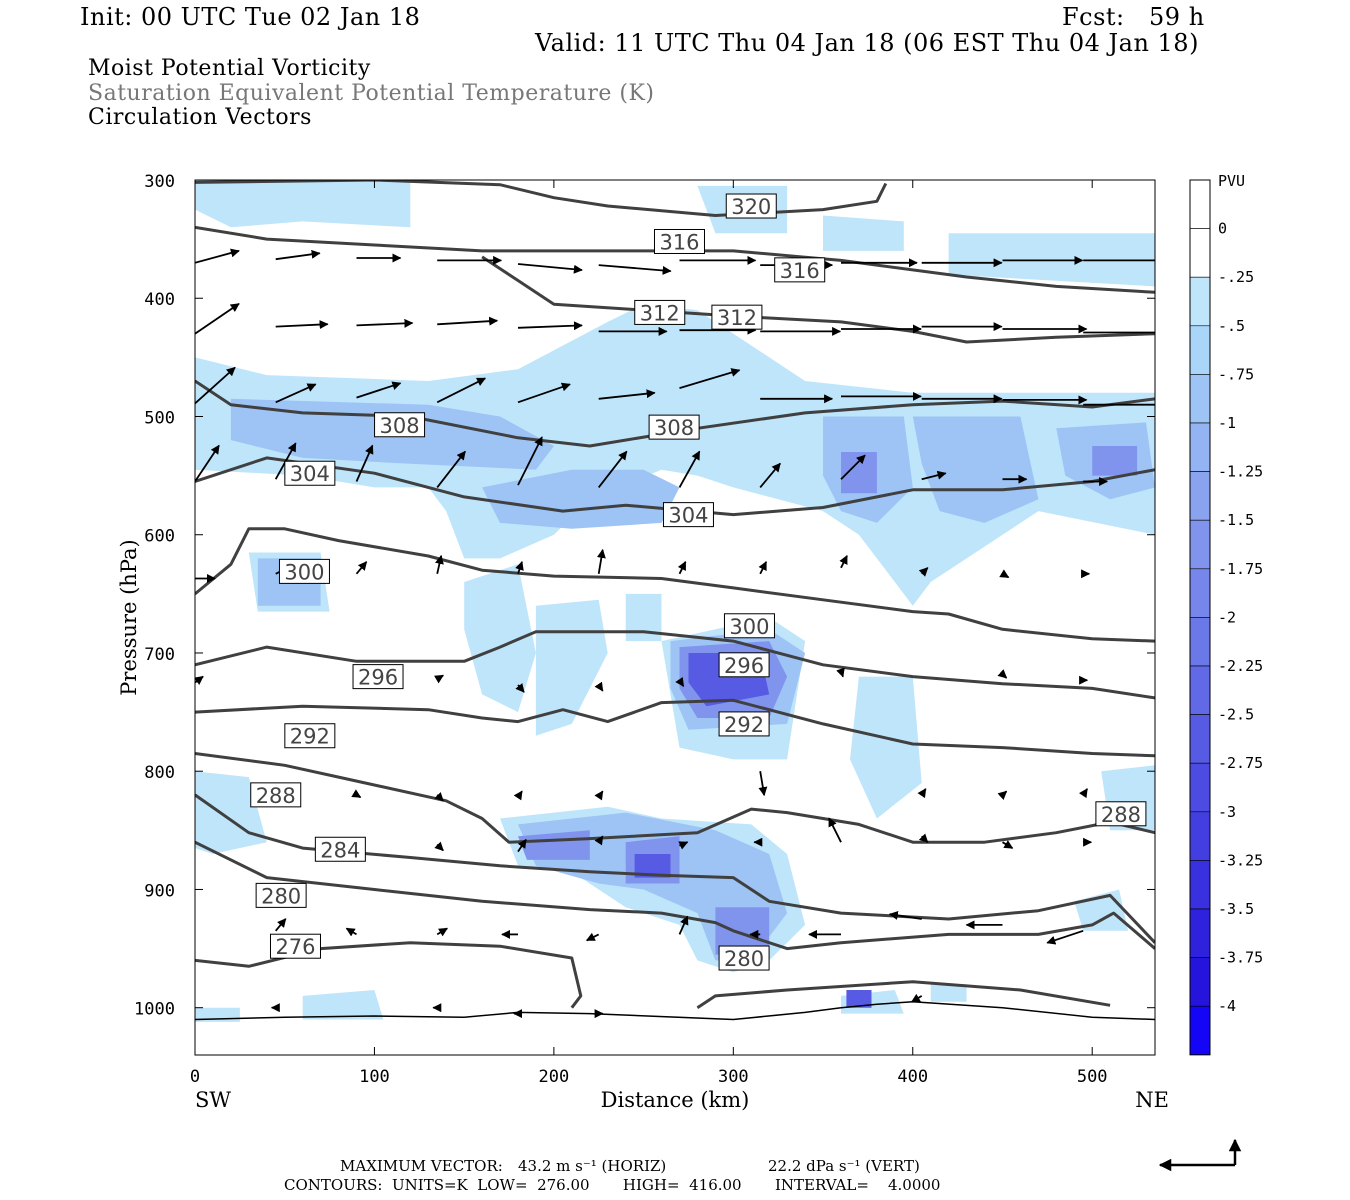 The width and height of the screenshot is (1350, 1200). I want to click on field-title-vectors: Circulation Vectors, so click(200, 117).